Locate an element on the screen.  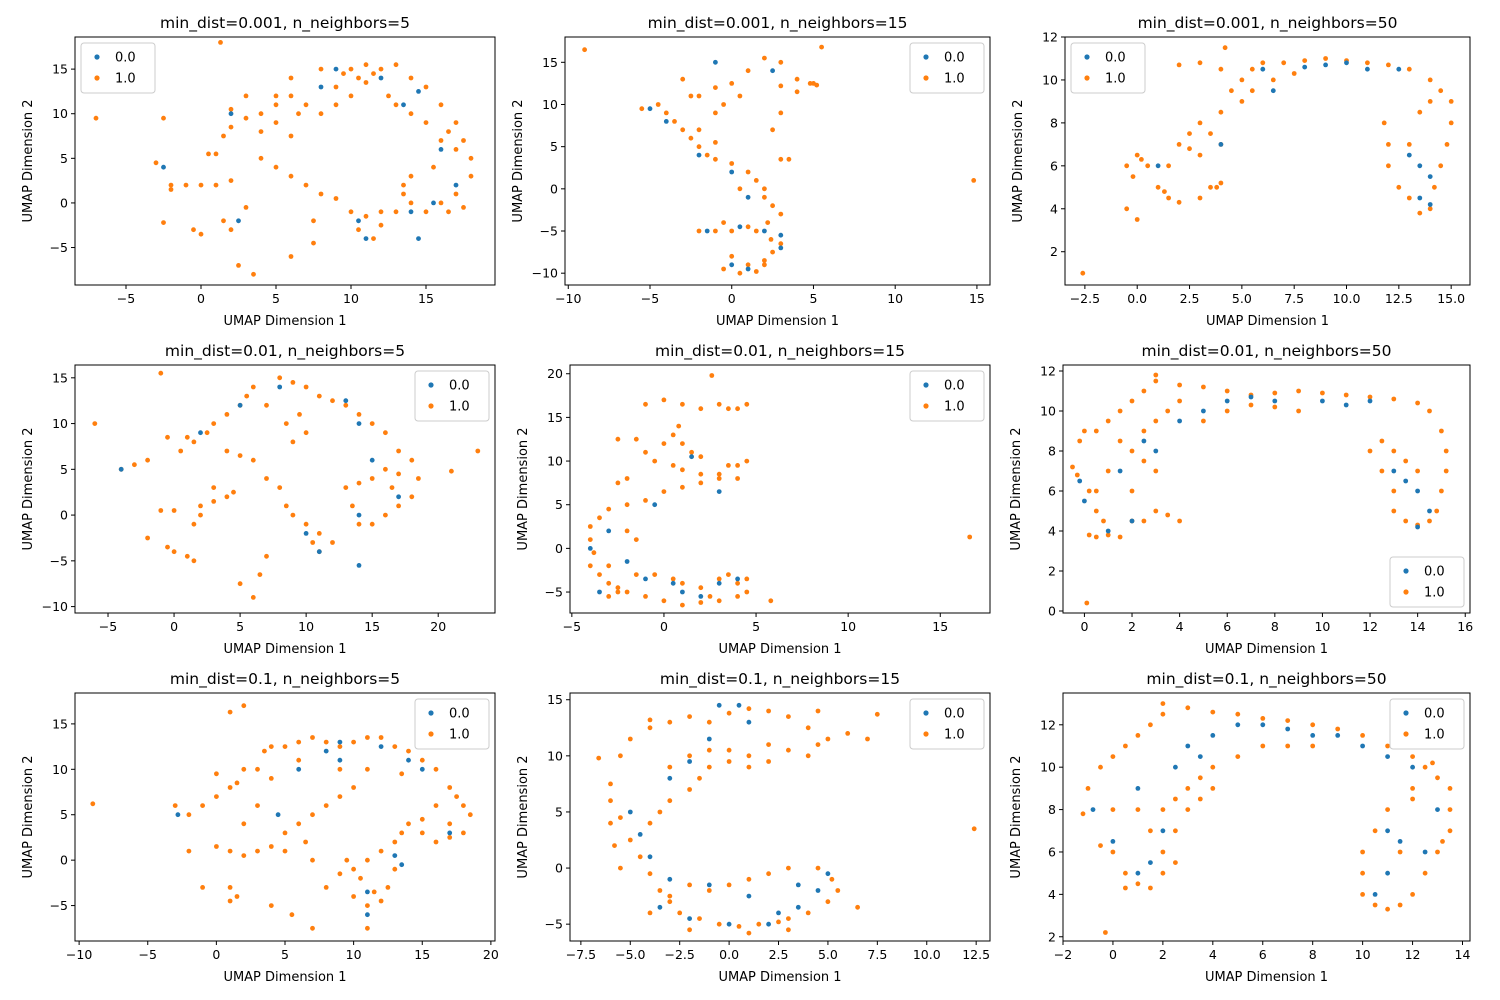
legend-label: 1.0 is located at coordinates (1434, 735).